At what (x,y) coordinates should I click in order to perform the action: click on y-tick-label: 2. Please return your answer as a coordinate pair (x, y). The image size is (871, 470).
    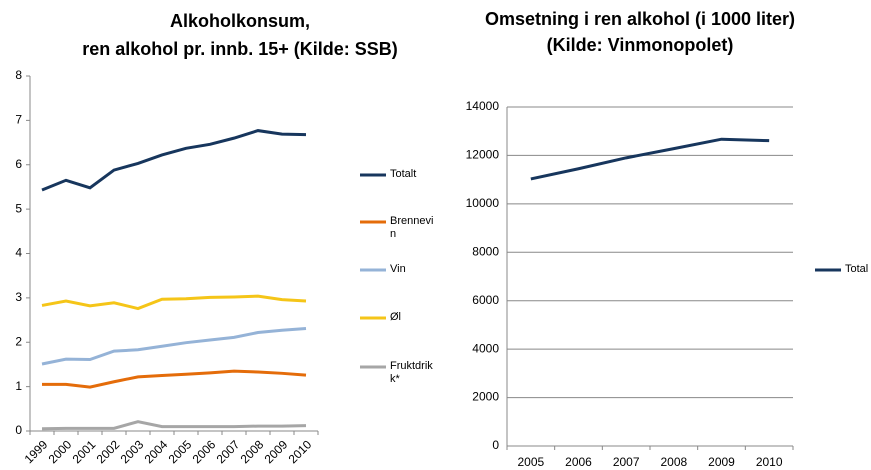
    Looking at the image, I should click on (18, 341).